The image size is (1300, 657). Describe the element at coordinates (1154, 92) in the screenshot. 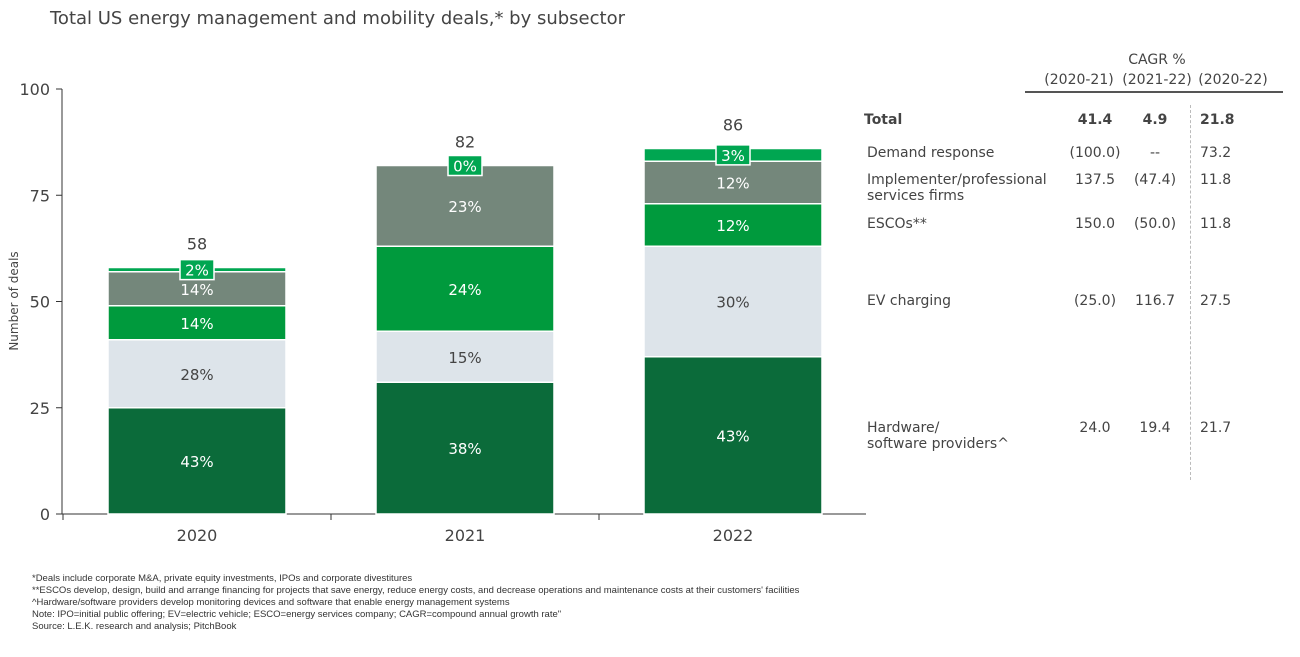

I see `header-divider` at that location.